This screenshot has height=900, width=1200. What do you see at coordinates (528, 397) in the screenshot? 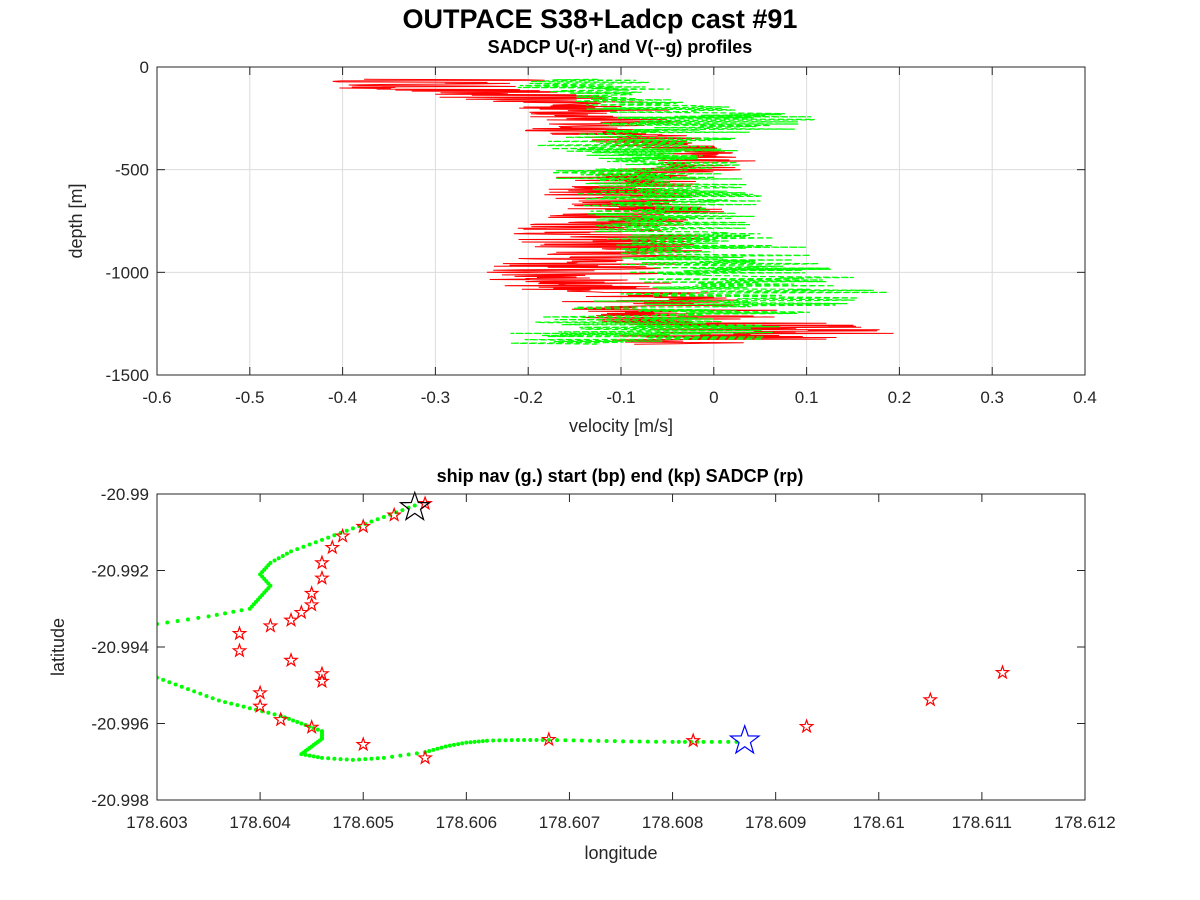
I see `x-tick-label: -0.2` at bounding box center [528, 397].